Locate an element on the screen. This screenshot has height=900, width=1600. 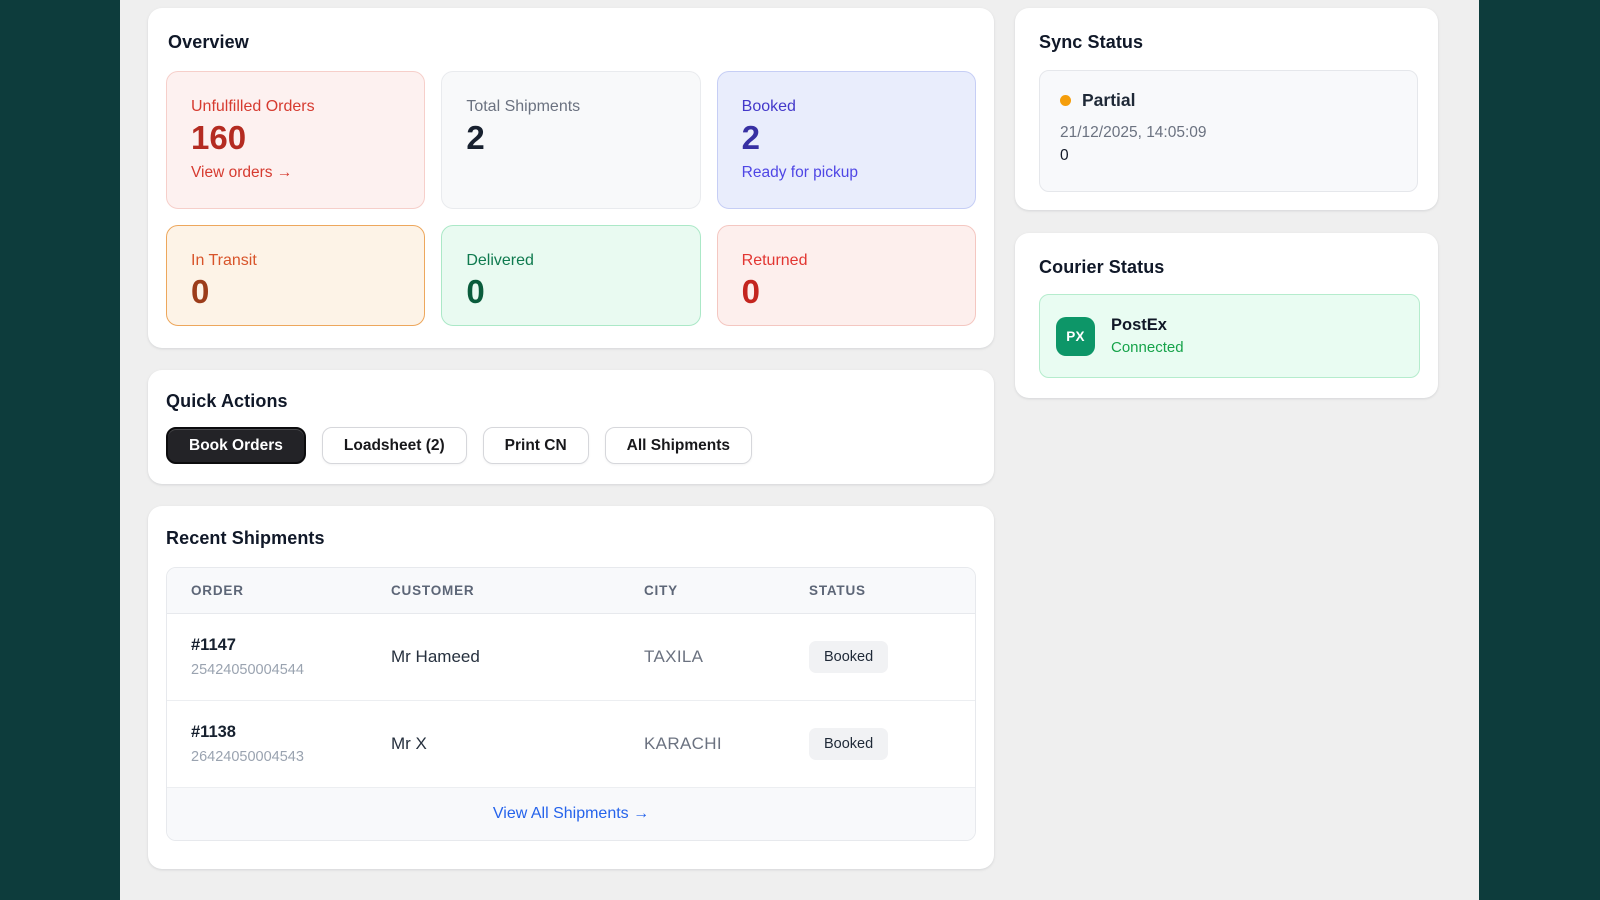
stat-label: Unfulfilled Orders is located at coordinates (253, 106).